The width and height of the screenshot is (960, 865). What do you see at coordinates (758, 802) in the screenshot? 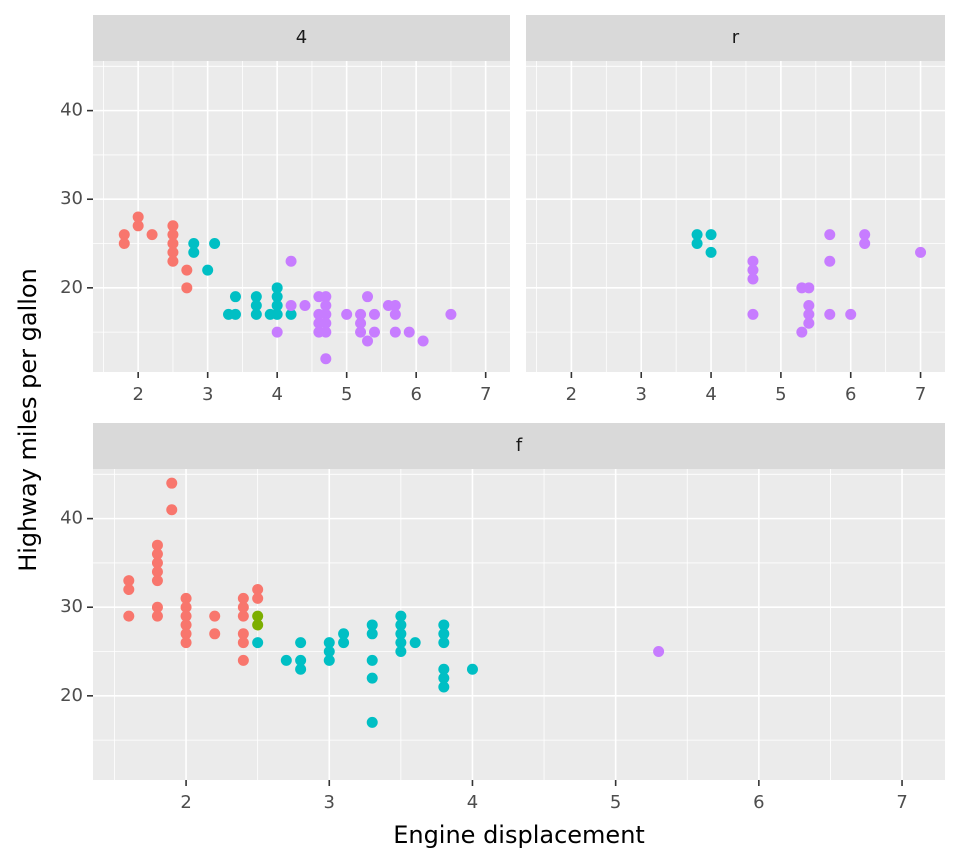
I see `panel-f-x-tick-label-6: 6` at bounding box center [758, 802].